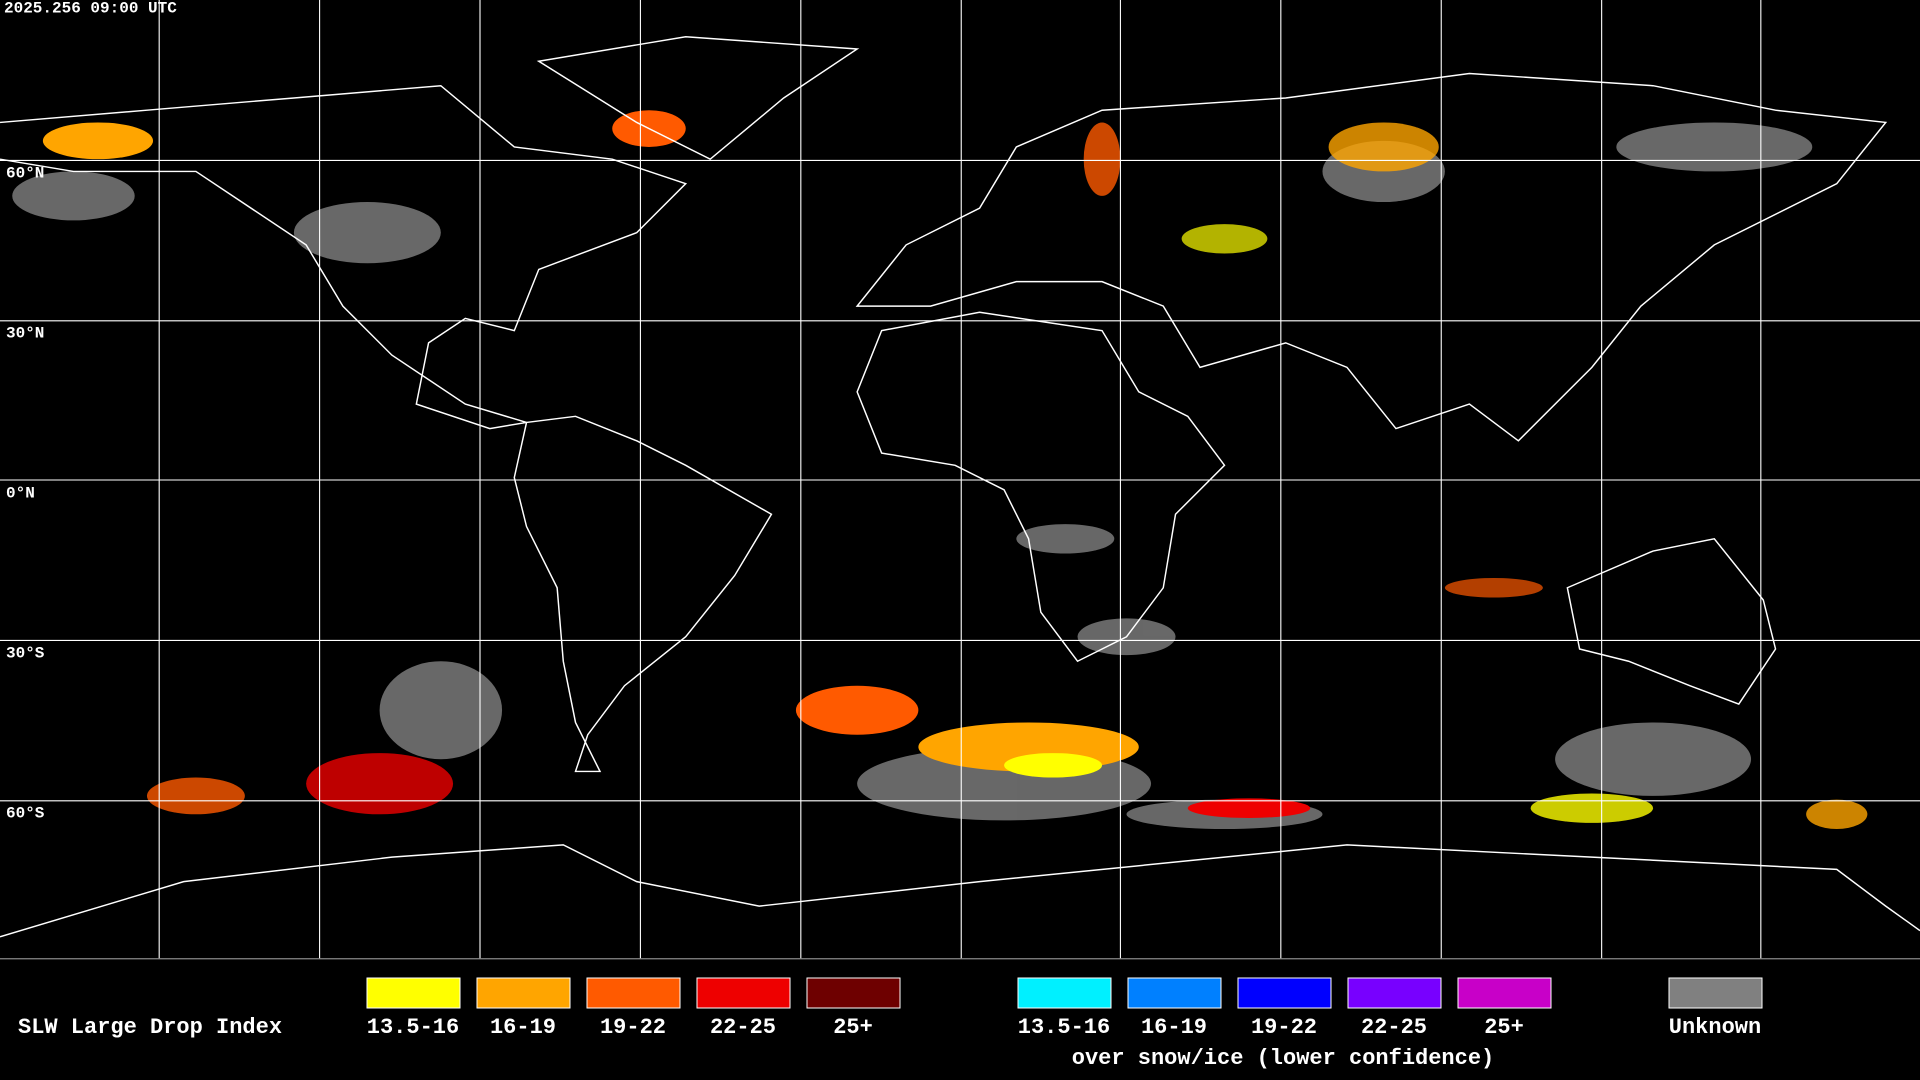  What do you see at coordinates (25, 653) in the screenshot?
I see `lat-label: 30°S` at bounding box center [25, 653].